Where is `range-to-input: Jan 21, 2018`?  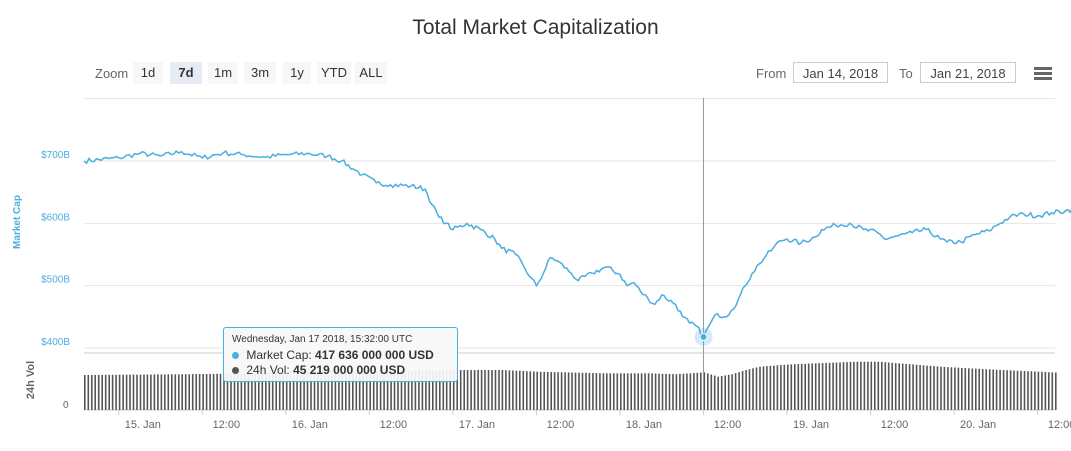
range-to-input: Jan 21, 2018 is located at coordinates (968, 72).